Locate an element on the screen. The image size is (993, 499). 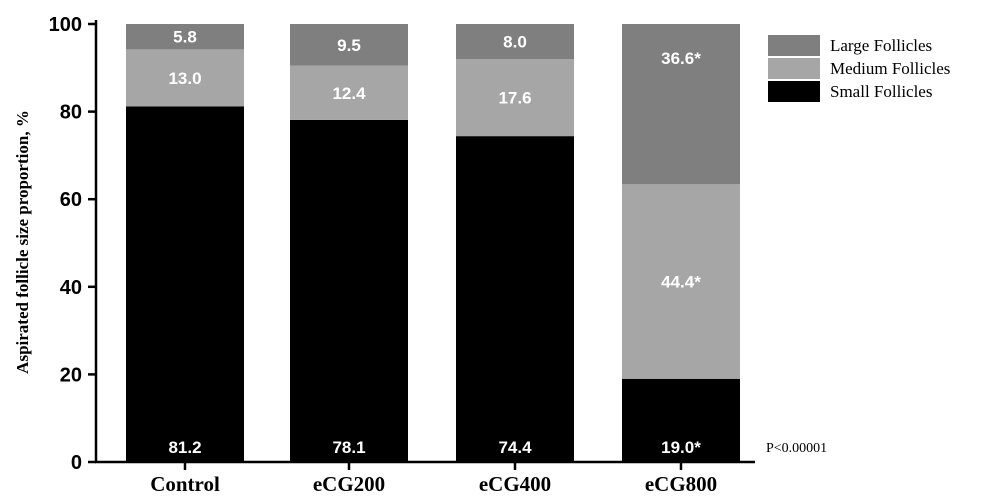
bar-segment-medium-follicles-ecg400 is located at coordinates (515, 98).